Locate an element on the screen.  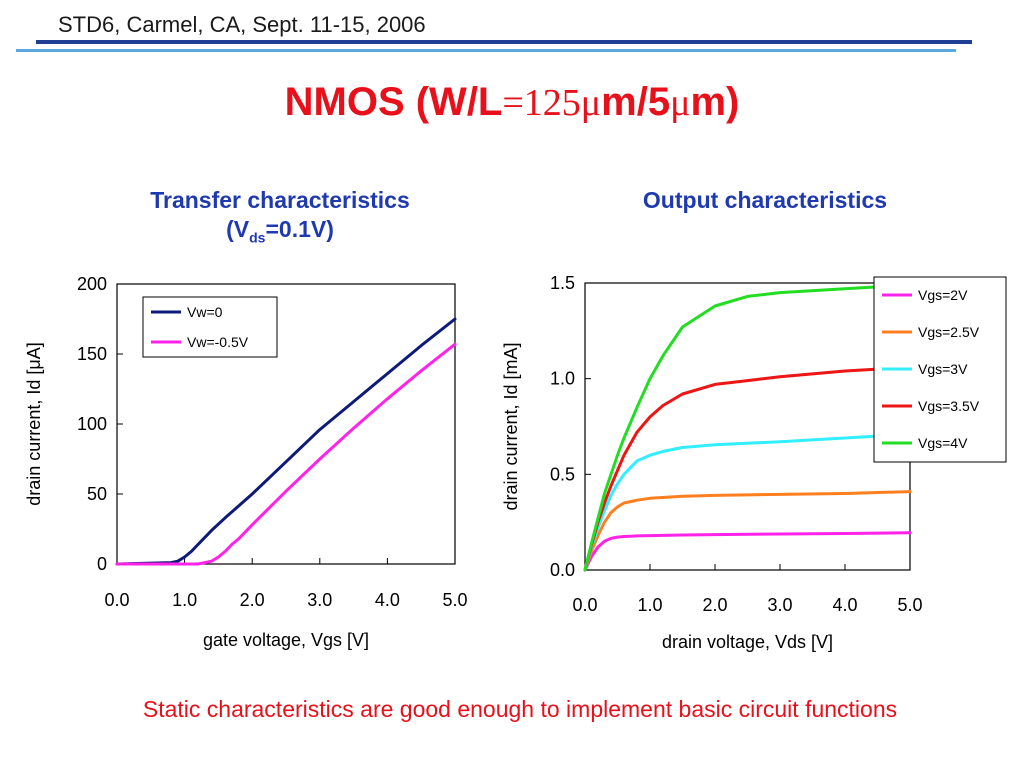
transfer-title-line: Transfer characteristics is located at coordinates (280, 200).